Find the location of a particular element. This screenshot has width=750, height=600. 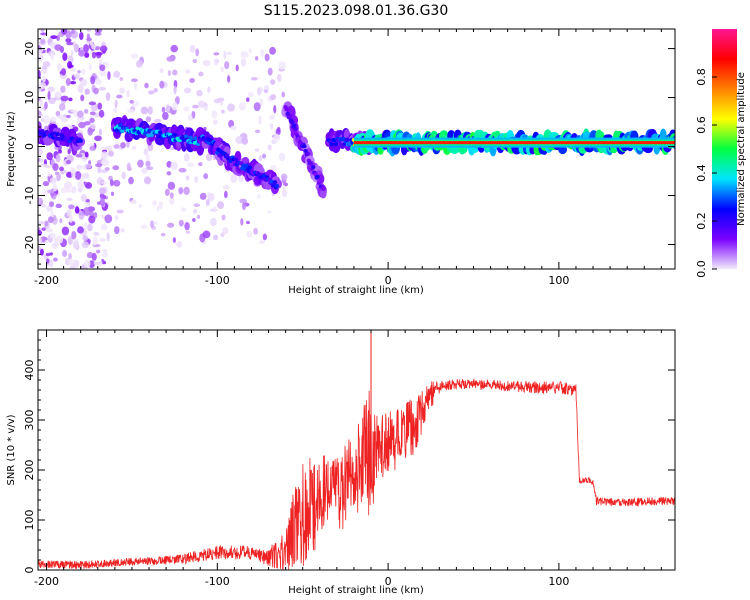

spectrogram-x-tick-label: -100 is located at coordinates (217, 280).